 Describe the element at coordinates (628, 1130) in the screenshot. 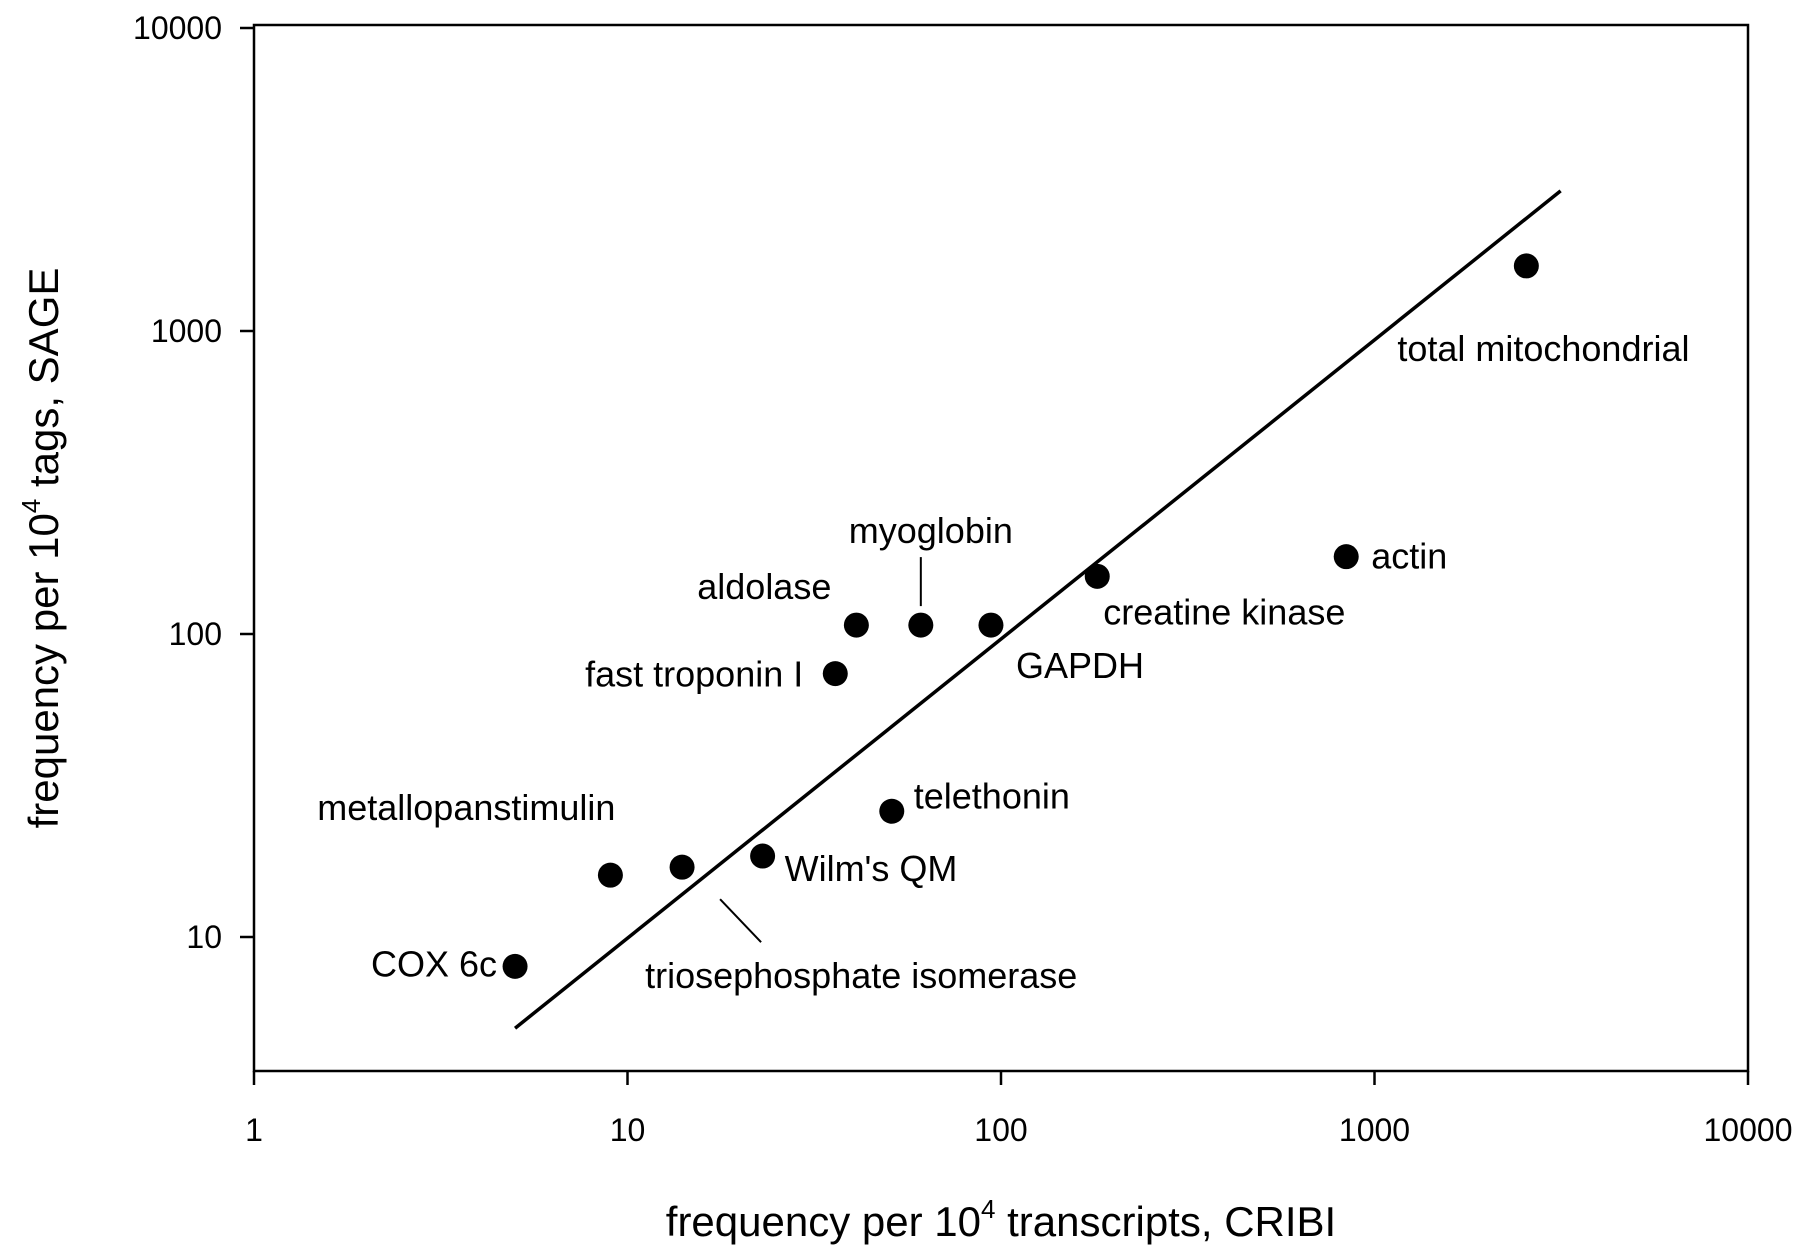

I see `x-tick-label: 10` at that location.